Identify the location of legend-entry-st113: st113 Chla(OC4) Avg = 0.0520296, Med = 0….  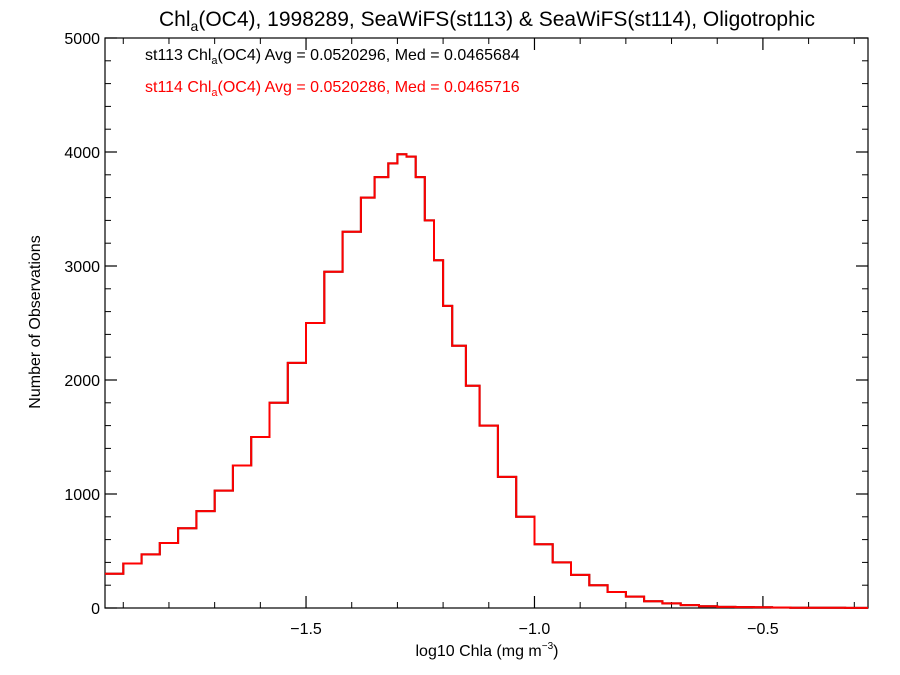
(332, 57).